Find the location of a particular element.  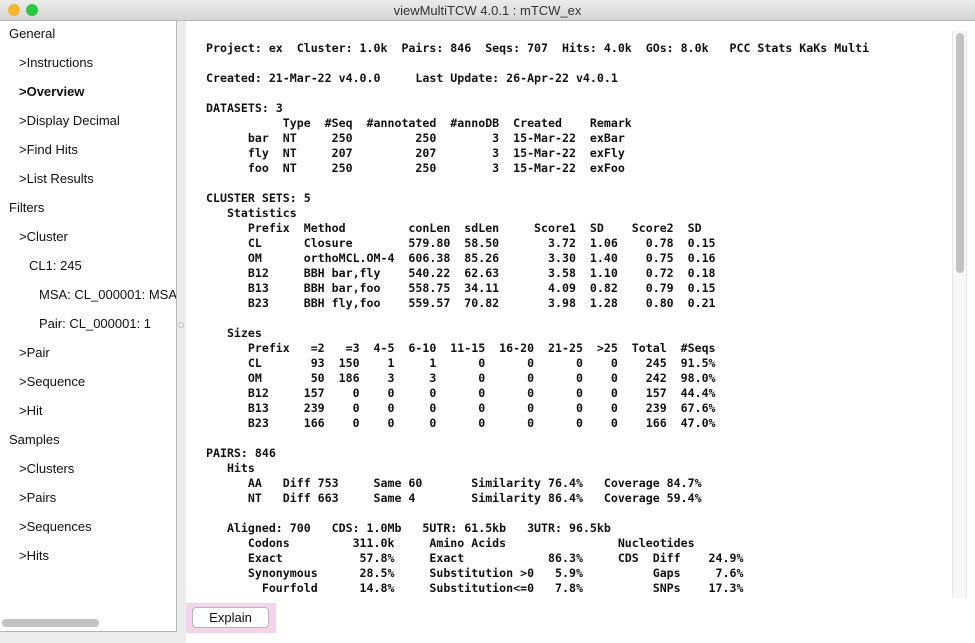

overview-line: B12 157 0 0 0 0 0 0 0 157 44.4% is located at coordinates (461, 393).